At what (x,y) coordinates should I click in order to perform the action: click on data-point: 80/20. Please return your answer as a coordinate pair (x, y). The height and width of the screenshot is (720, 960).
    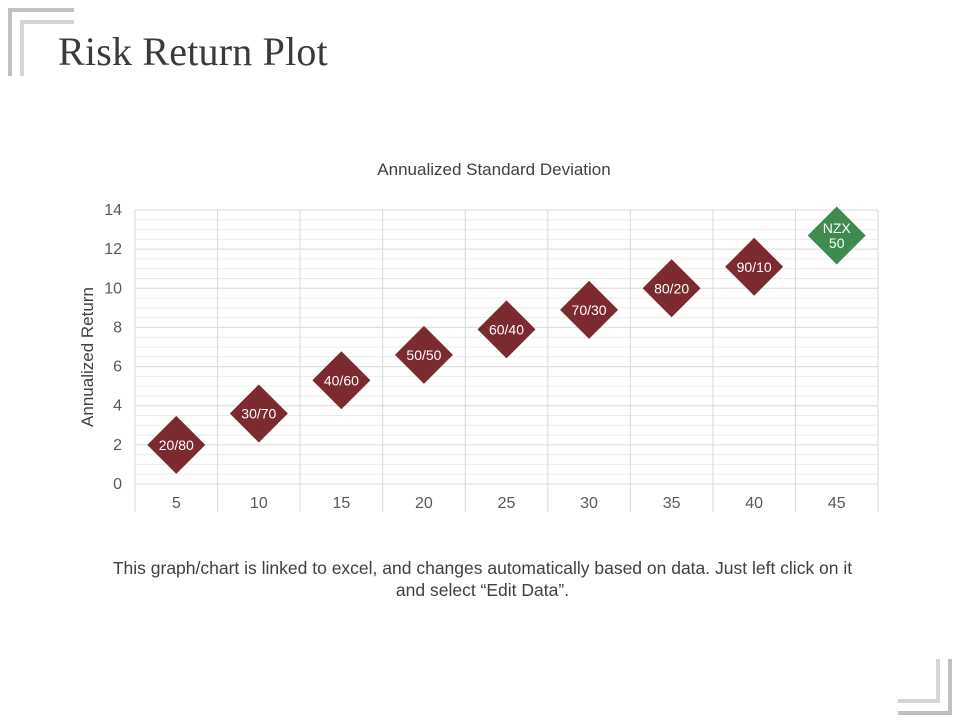
    Looking at the image, I should click on (671, 288).